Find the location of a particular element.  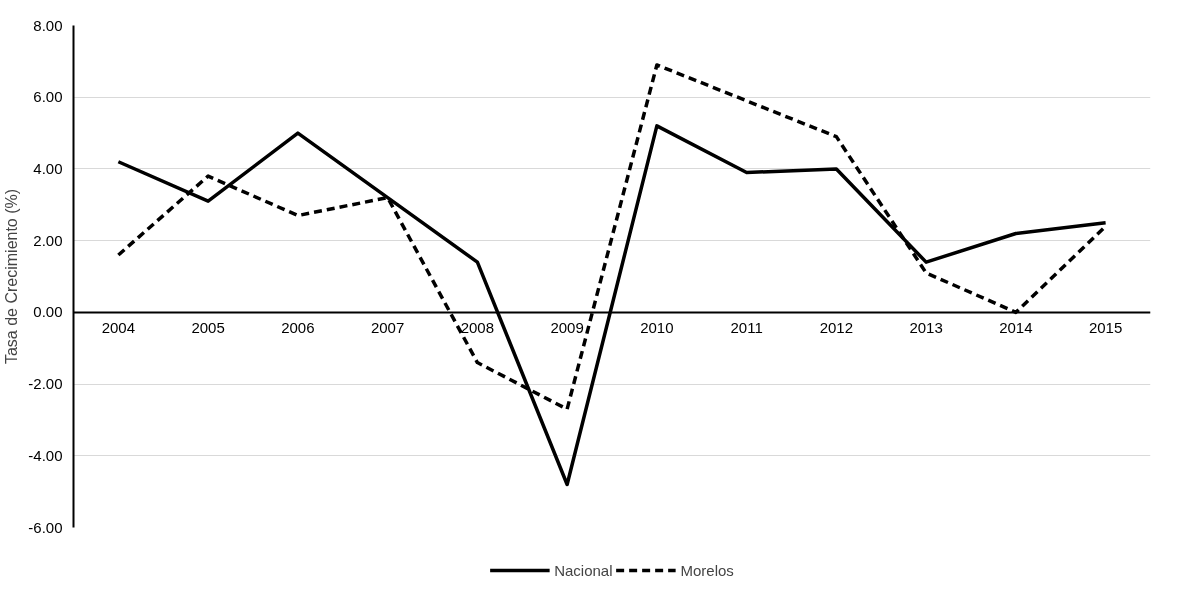

x-tick-label: 2006 is located at coordinates (298, 328).